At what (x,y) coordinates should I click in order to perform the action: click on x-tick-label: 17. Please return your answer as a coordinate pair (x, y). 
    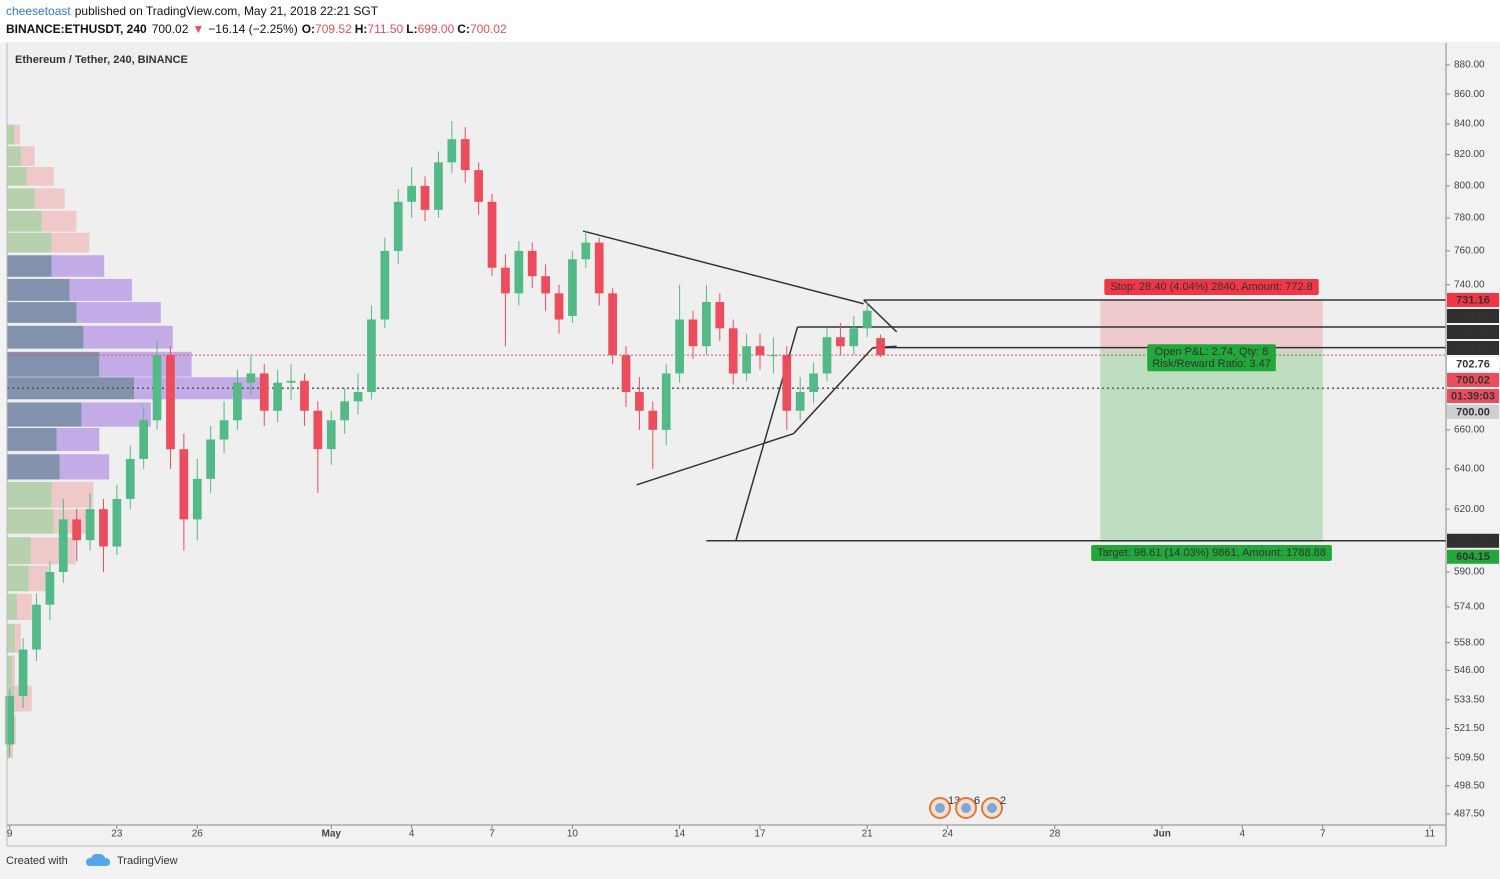
    Looking at the image, I should click on (760, 834).